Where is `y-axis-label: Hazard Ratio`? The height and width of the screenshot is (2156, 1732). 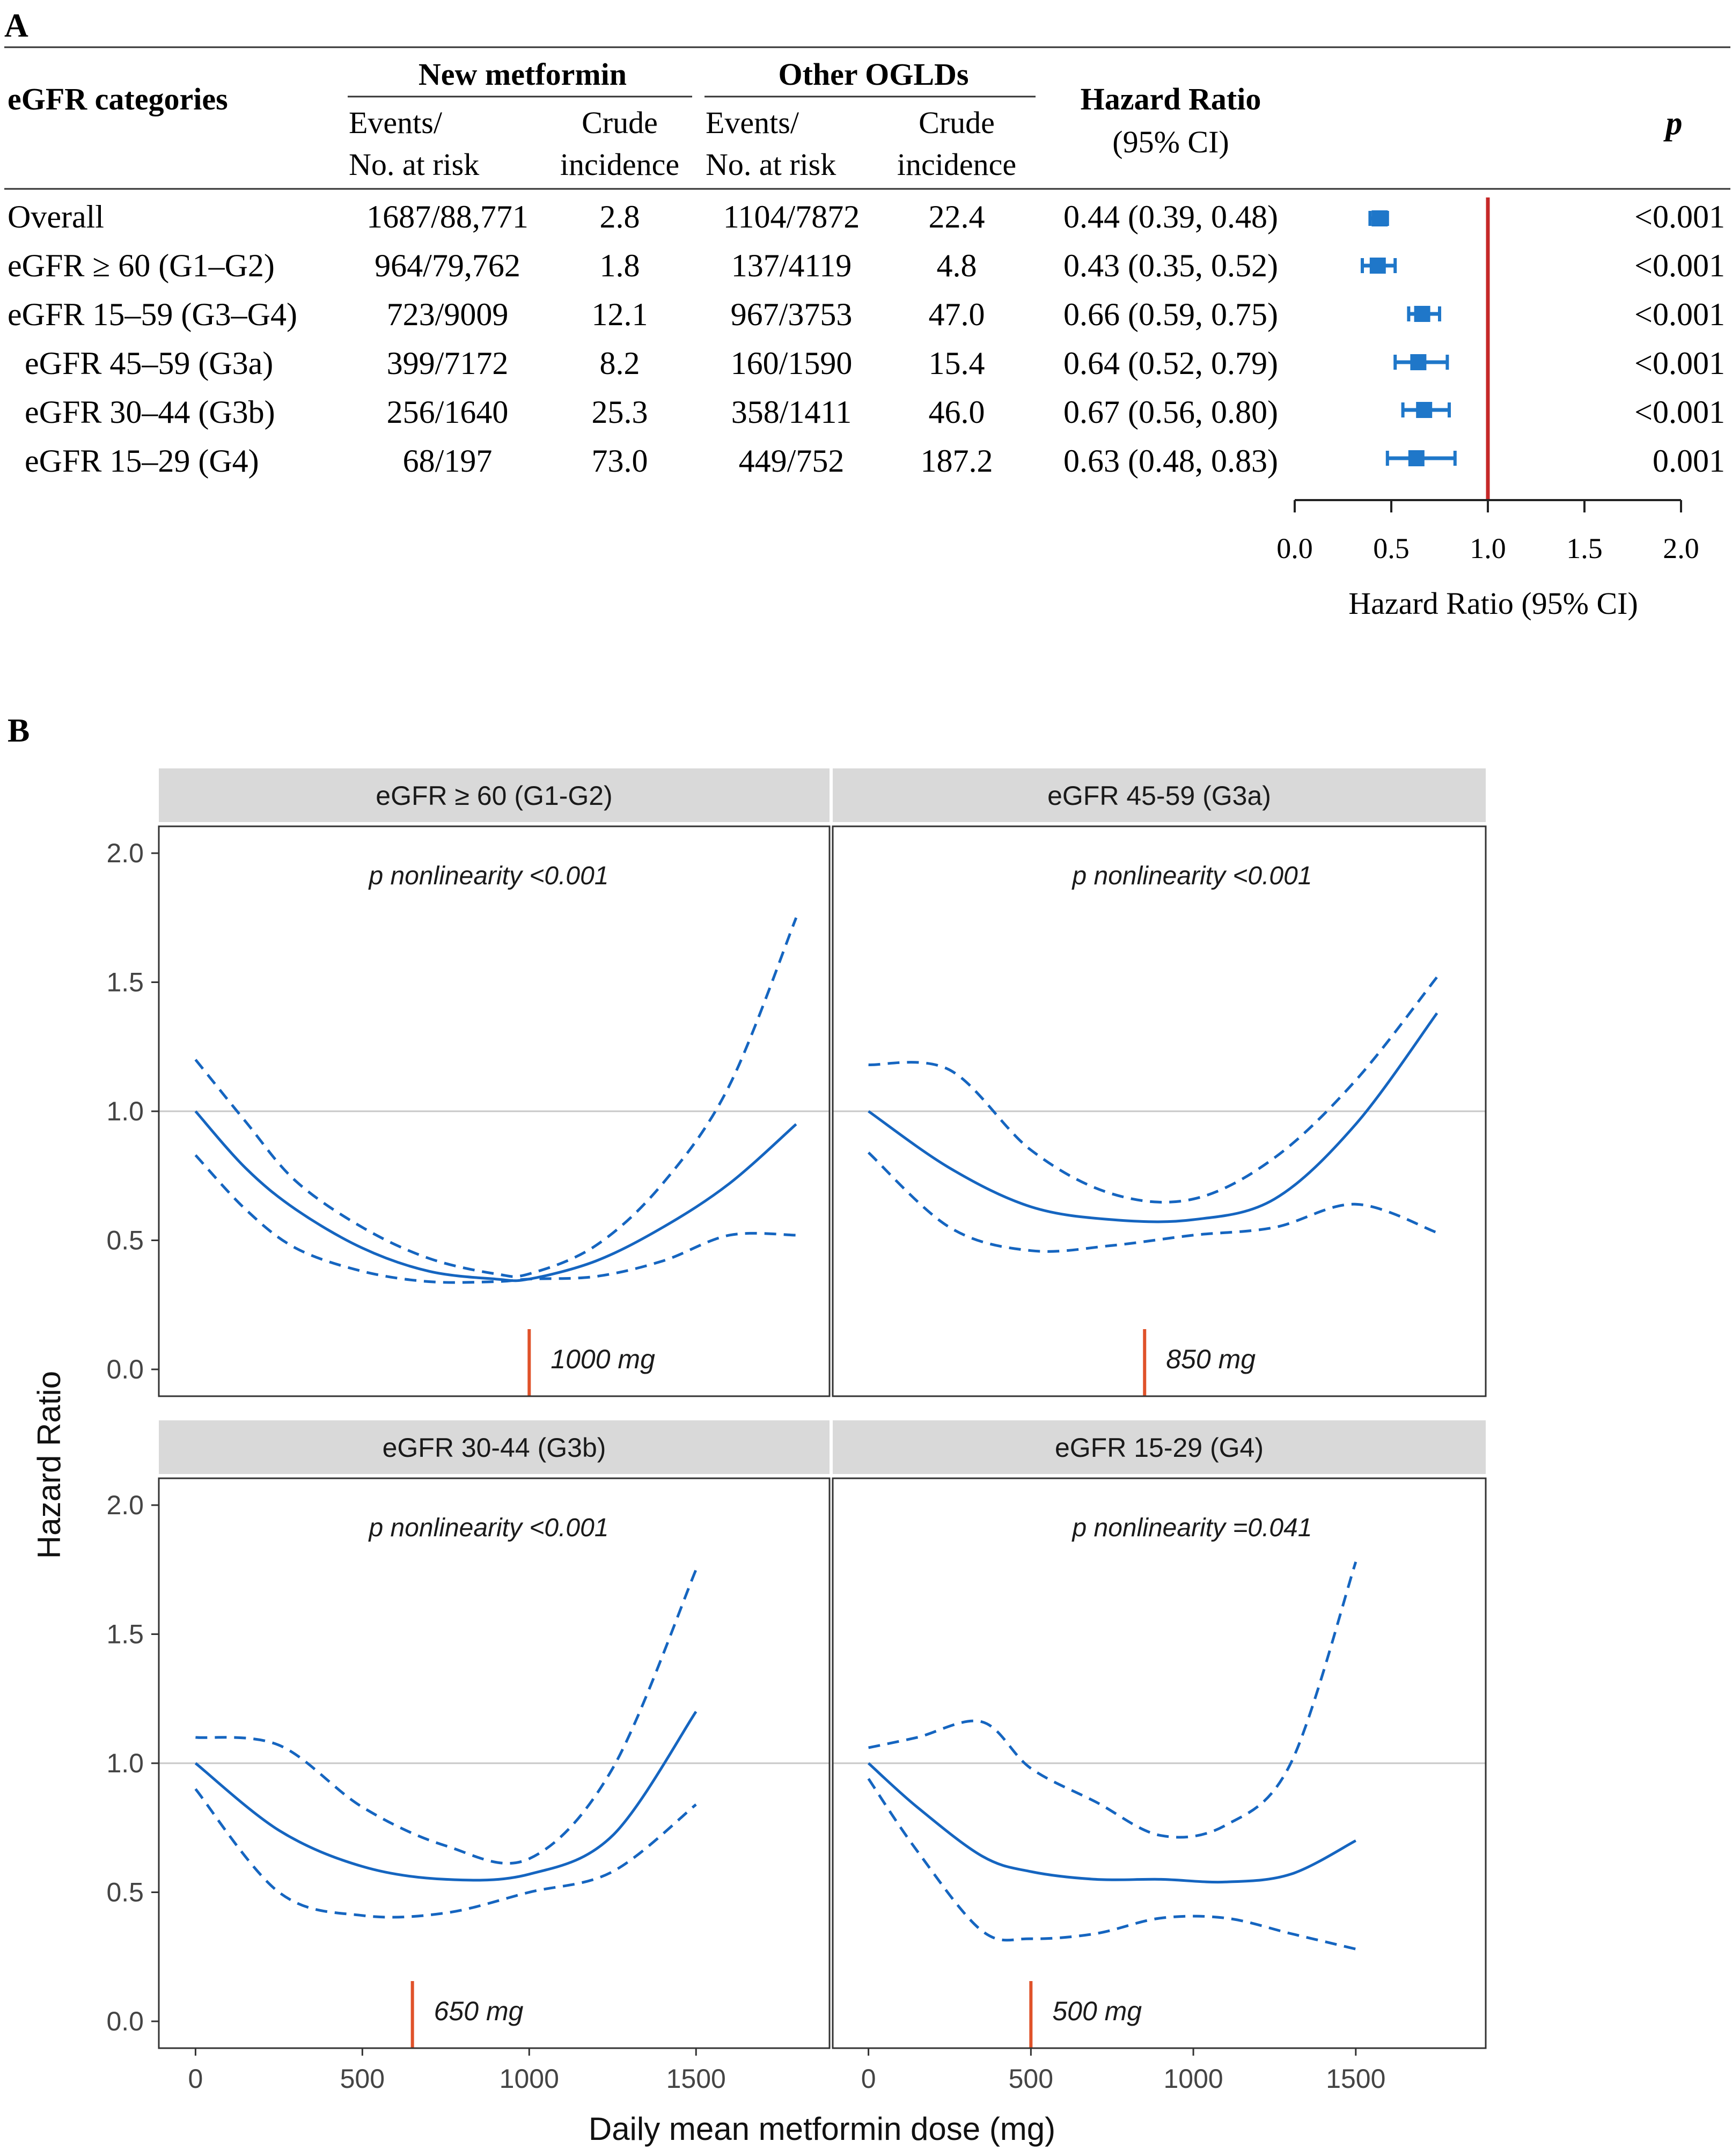 y-axis-label: Hazard Ratio is located at coordinates (49, 1465).